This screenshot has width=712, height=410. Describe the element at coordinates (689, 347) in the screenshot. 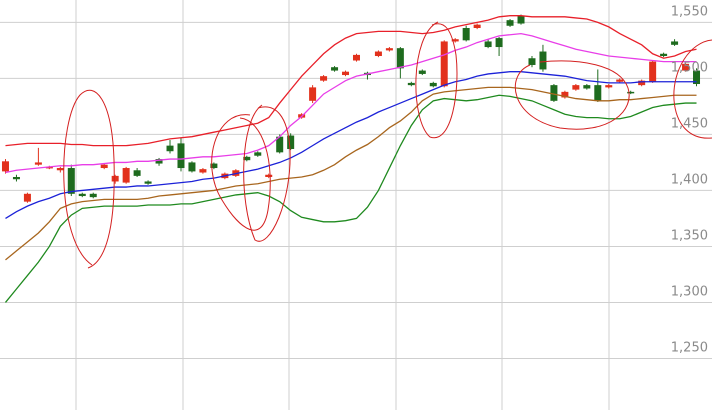

I see `y-tick-label: 1,250` at that location.